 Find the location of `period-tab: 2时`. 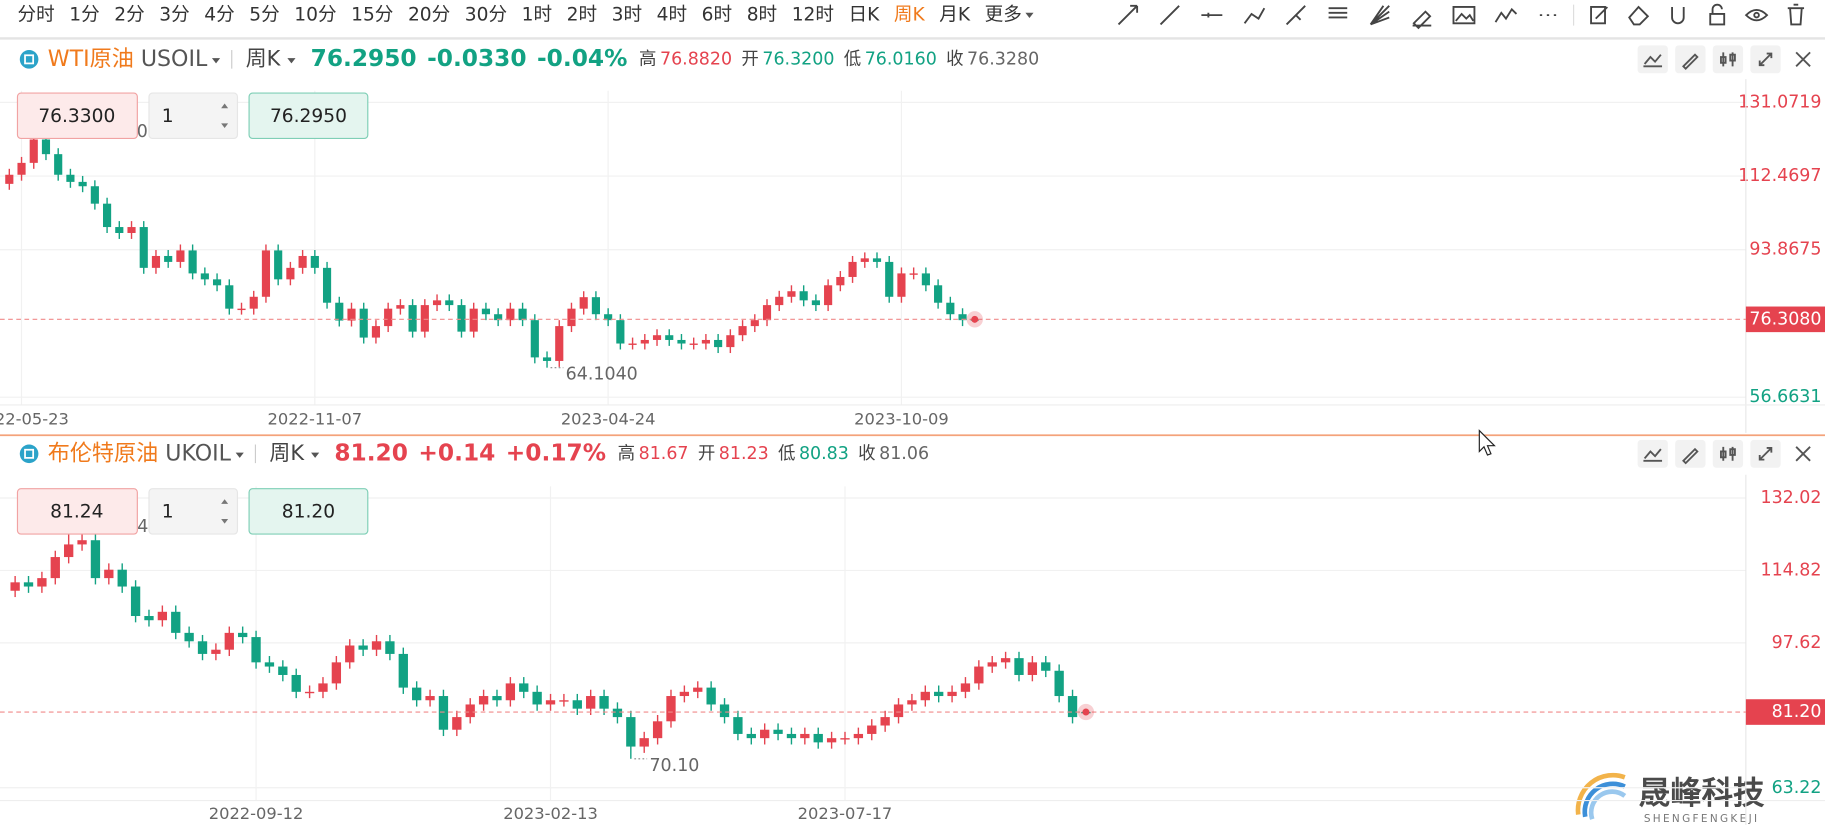

period-tab: 2时 is located at coordinates (582, 15).